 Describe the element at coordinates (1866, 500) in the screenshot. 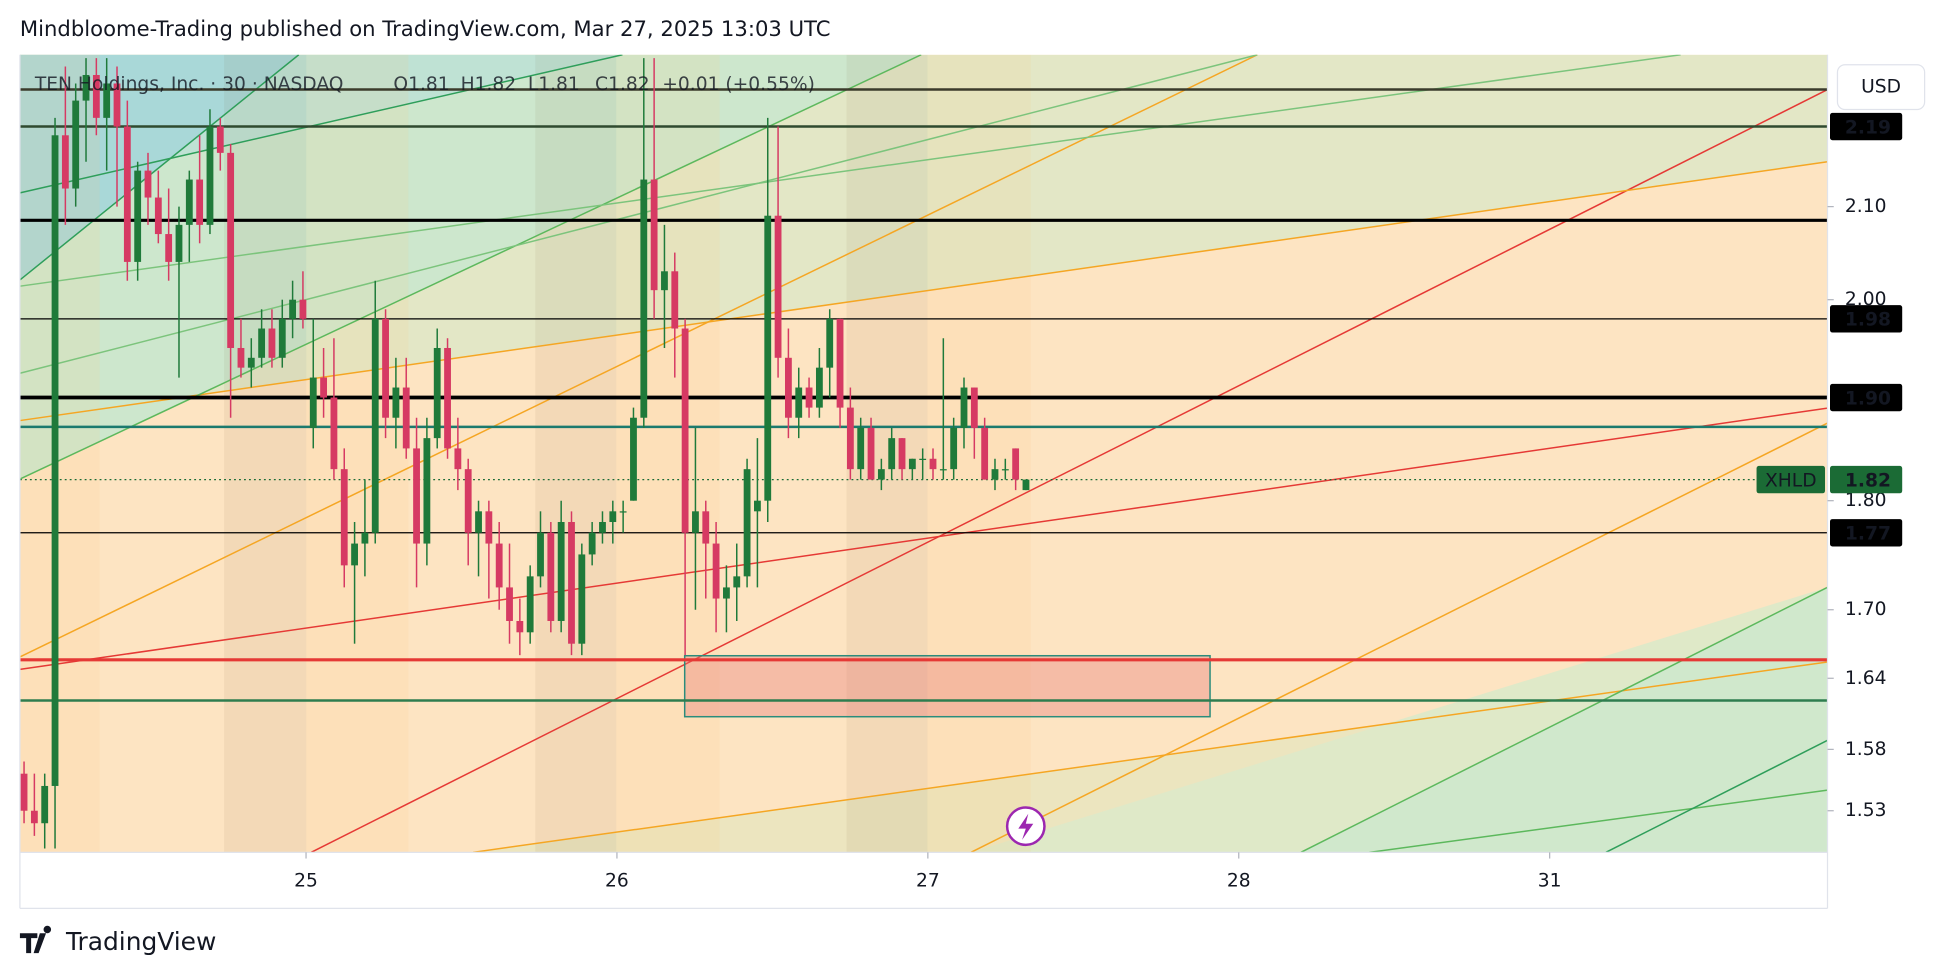

I see `y-tick-label: 1.80` at that location.